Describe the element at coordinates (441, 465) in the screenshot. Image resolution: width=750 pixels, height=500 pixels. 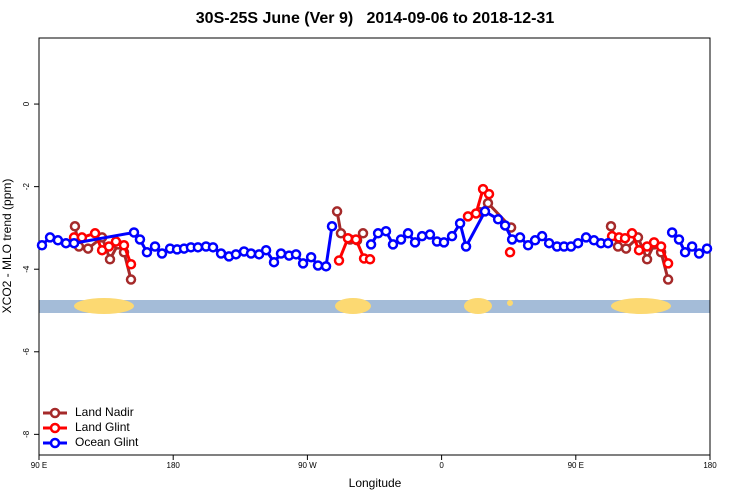
I see `x-tick-label: 0` at that location.